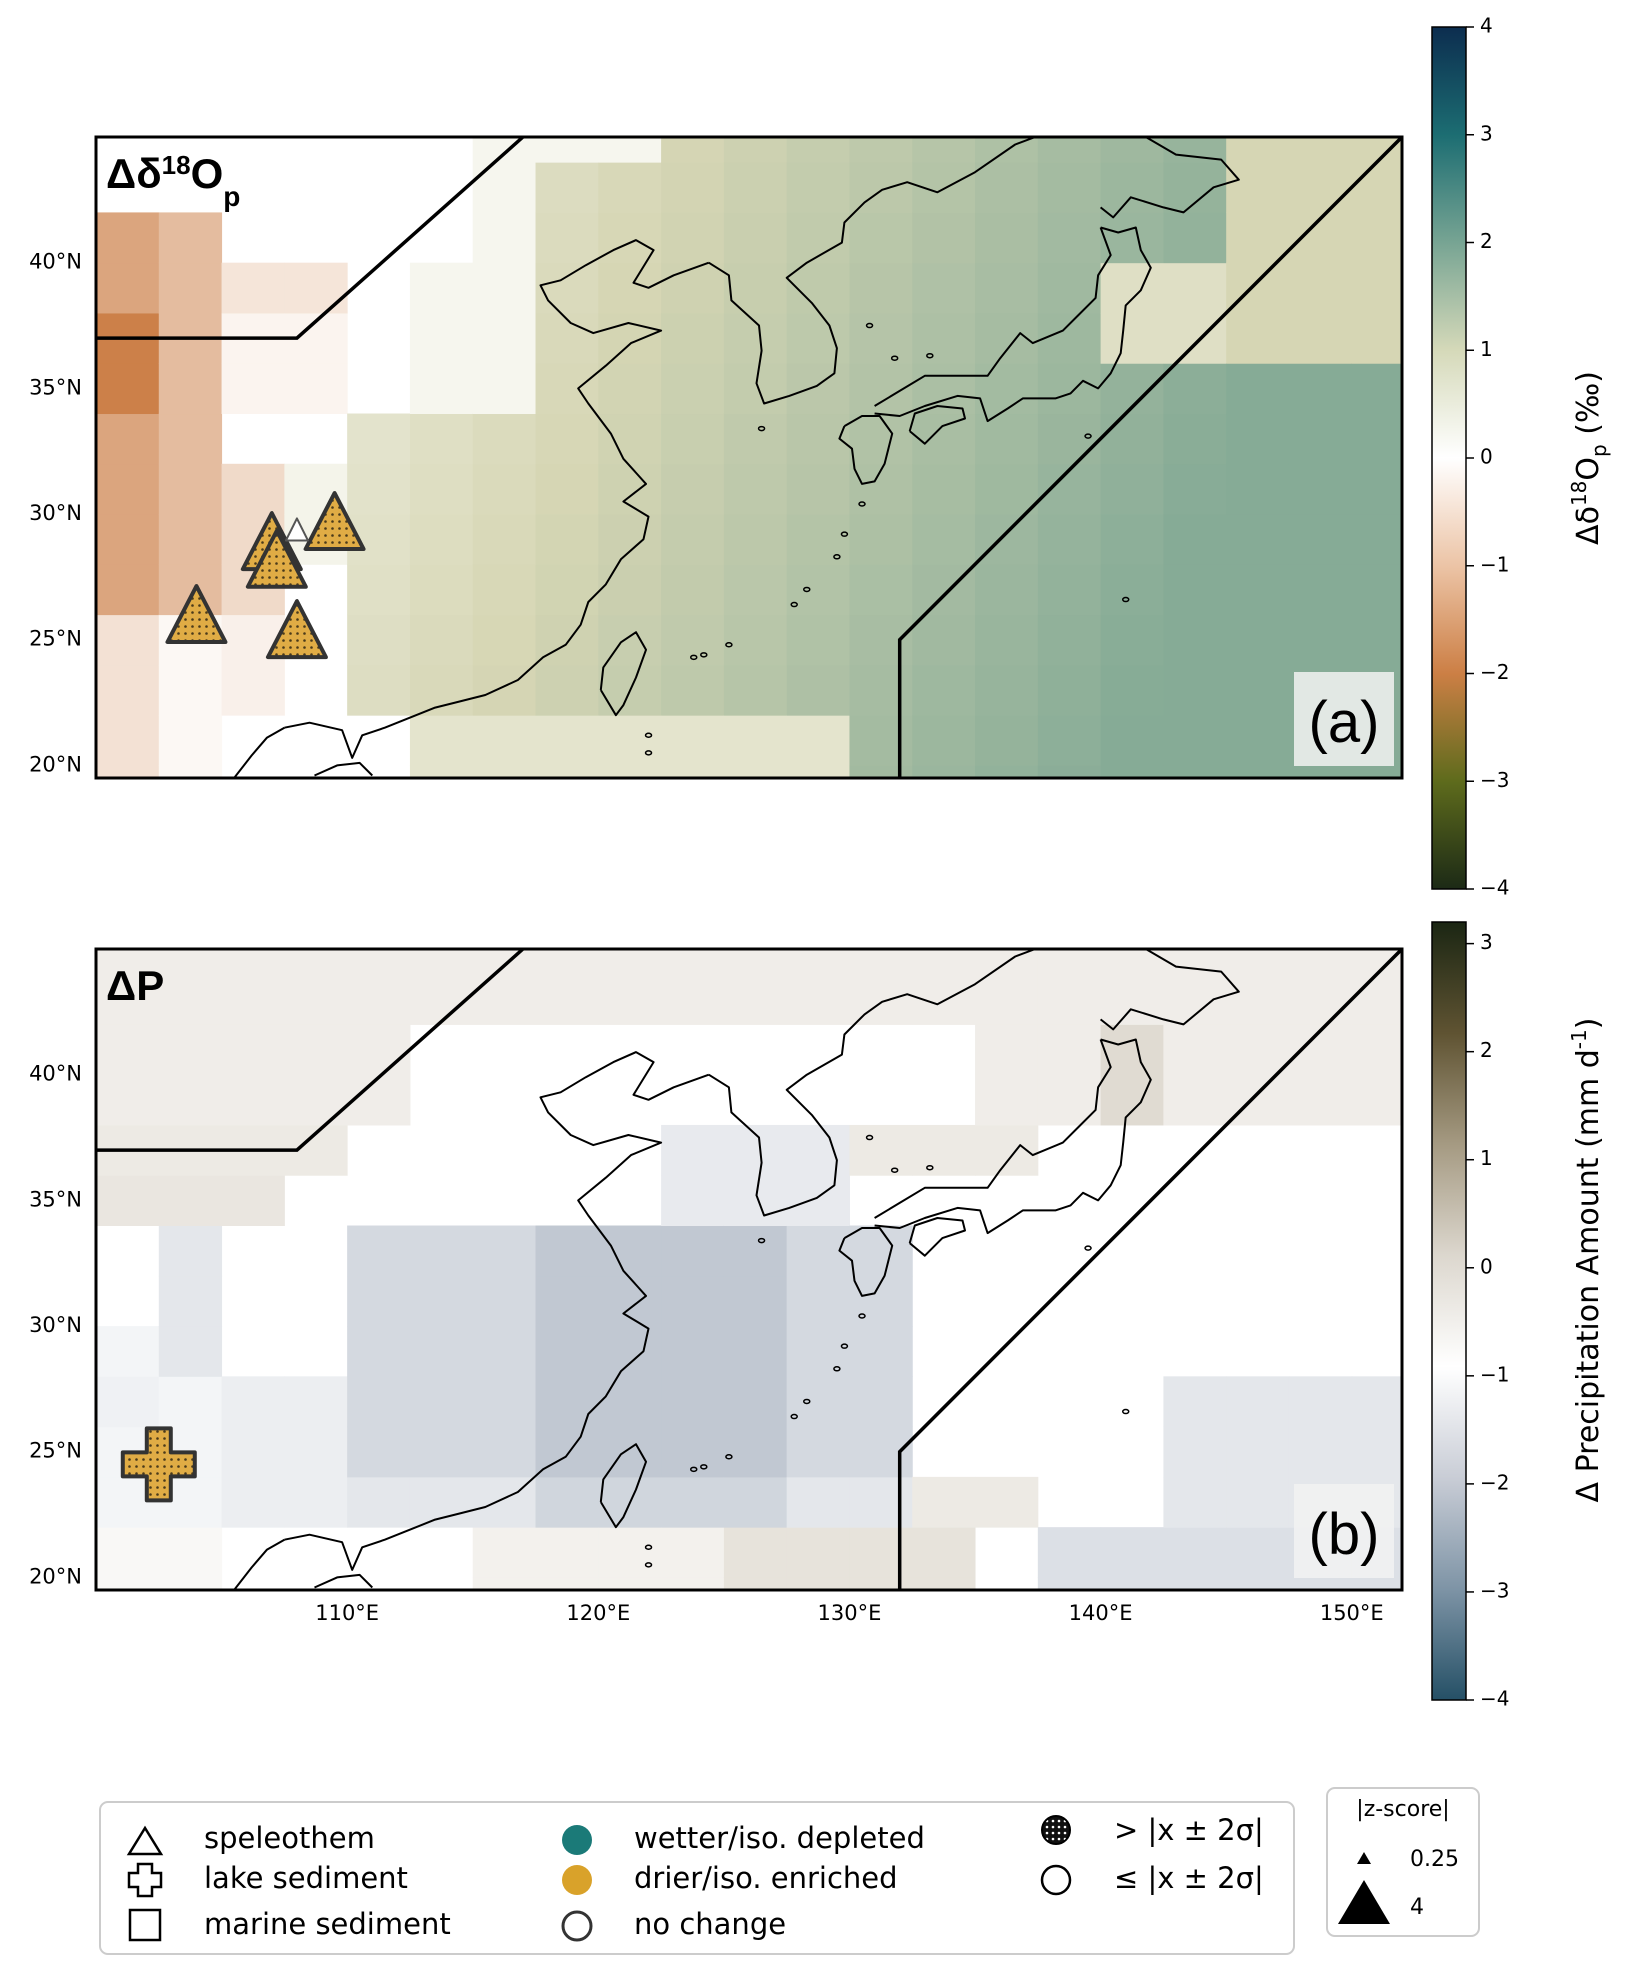 This screenshot has width=1630, height=1976. What do you see at coordinates (1344, 719) in the screenshot?
I see `panel-a-tag-box` at bounding box center [1344, 719].